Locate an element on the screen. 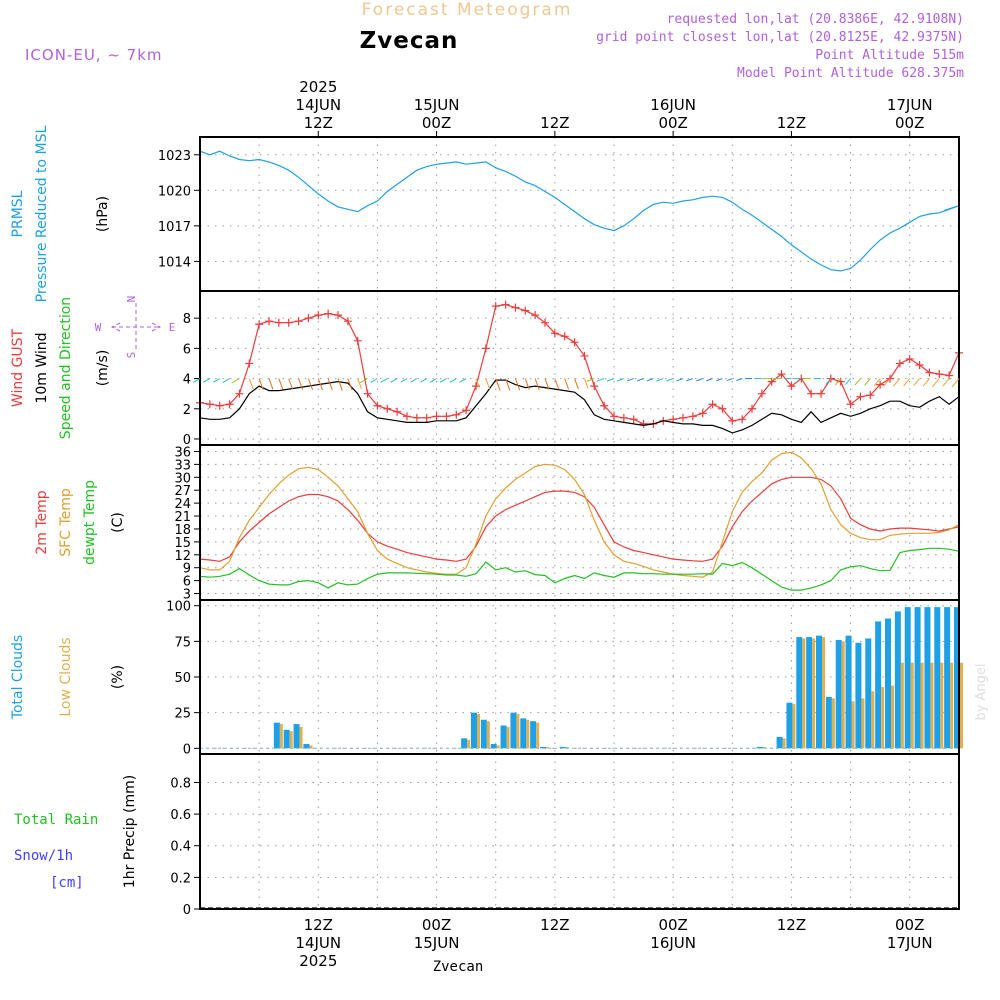 The width and height of the screenshot is (1000, 1000). y-tick-label: 0.2 is located at coordinates (180, 878).